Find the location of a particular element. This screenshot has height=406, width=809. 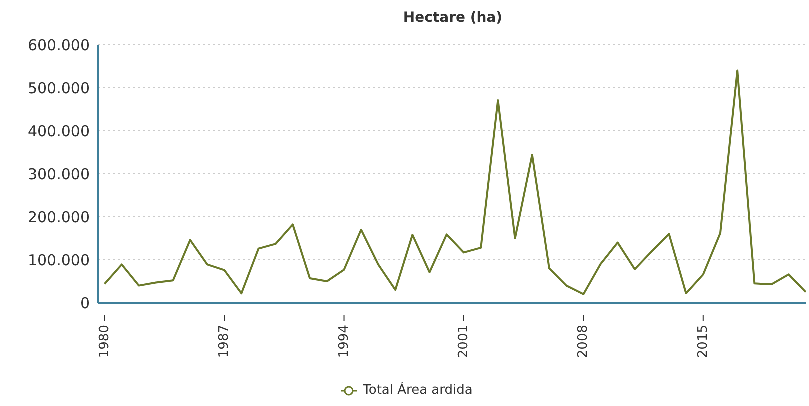

y-tick-label: 500.000 is located at coordinates (59, 88).